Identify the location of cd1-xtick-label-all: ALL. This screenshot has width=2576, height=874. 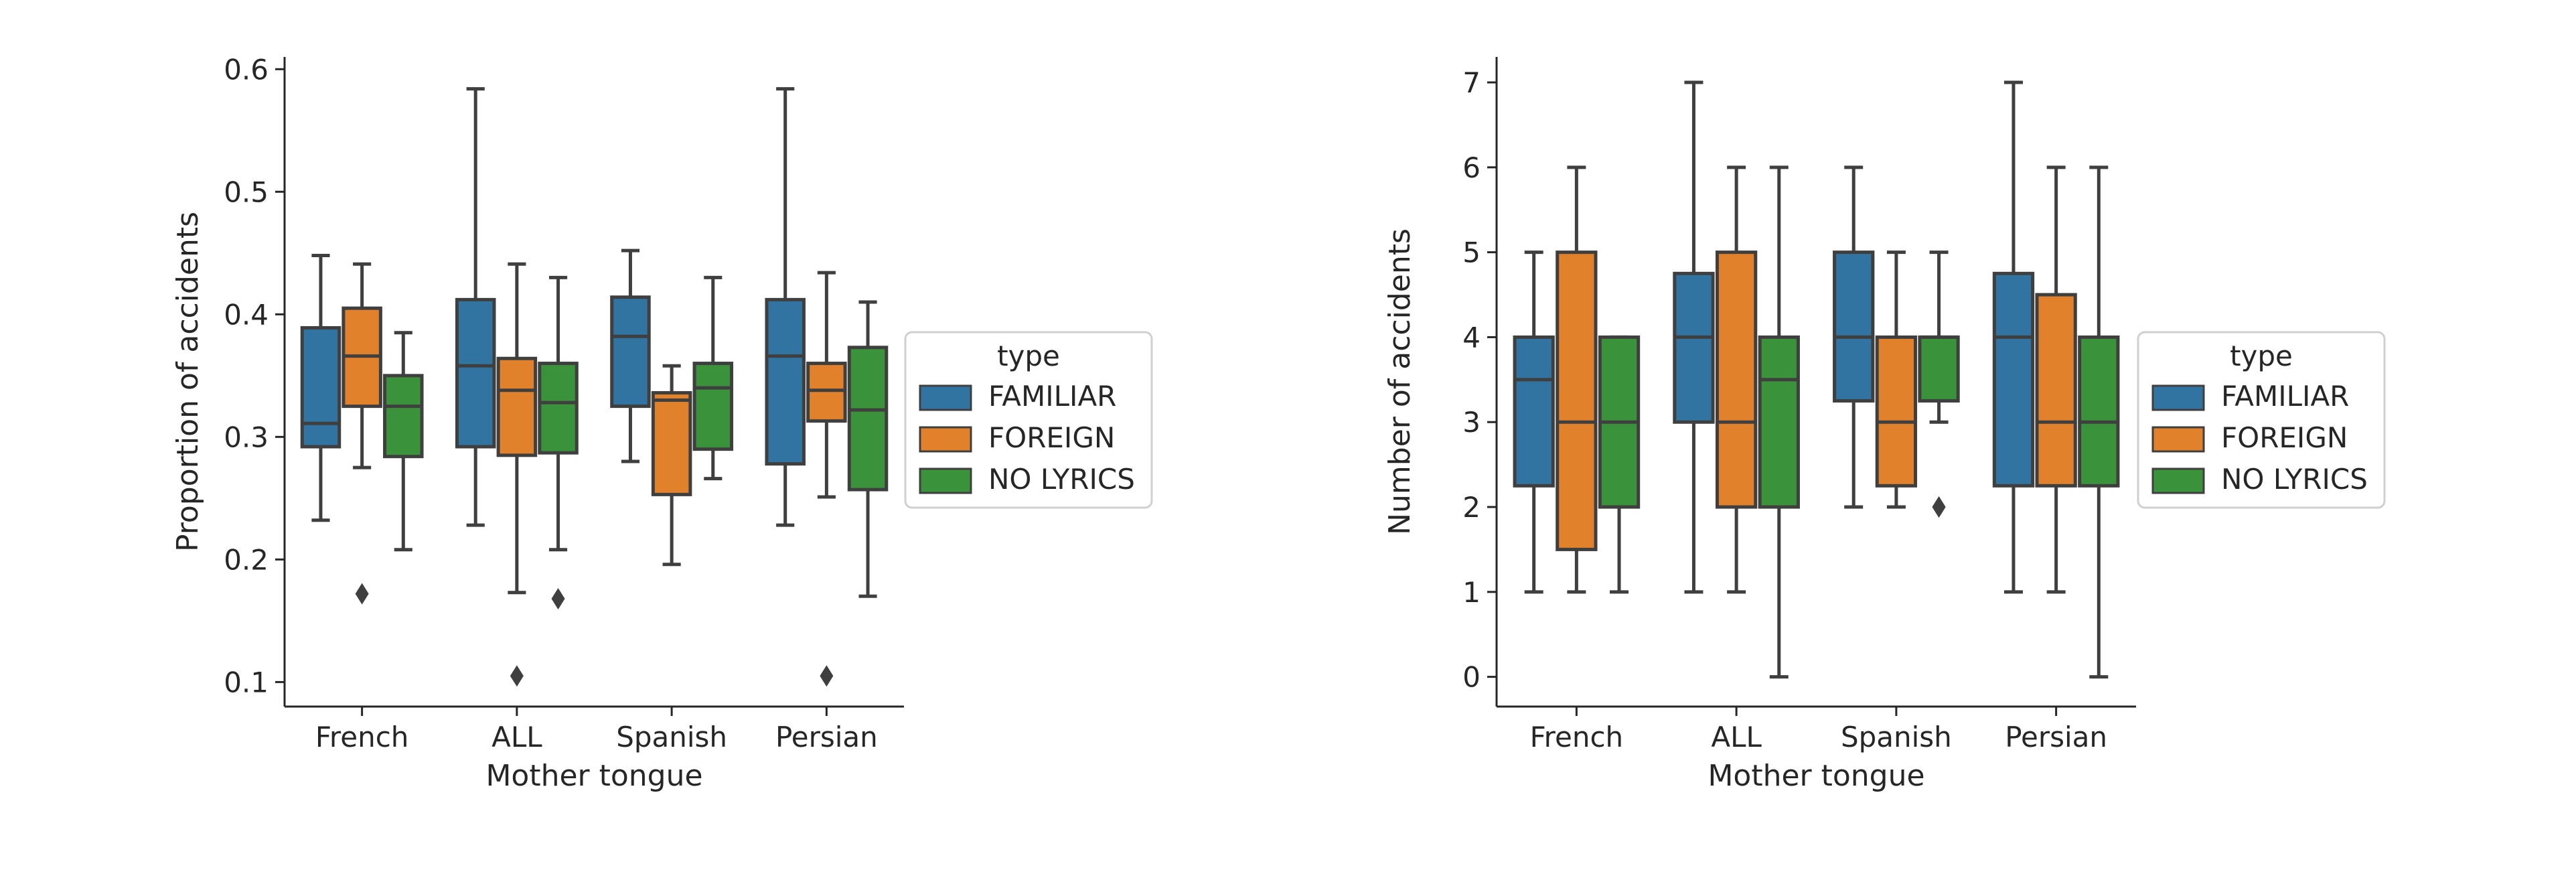
(1736, 737).